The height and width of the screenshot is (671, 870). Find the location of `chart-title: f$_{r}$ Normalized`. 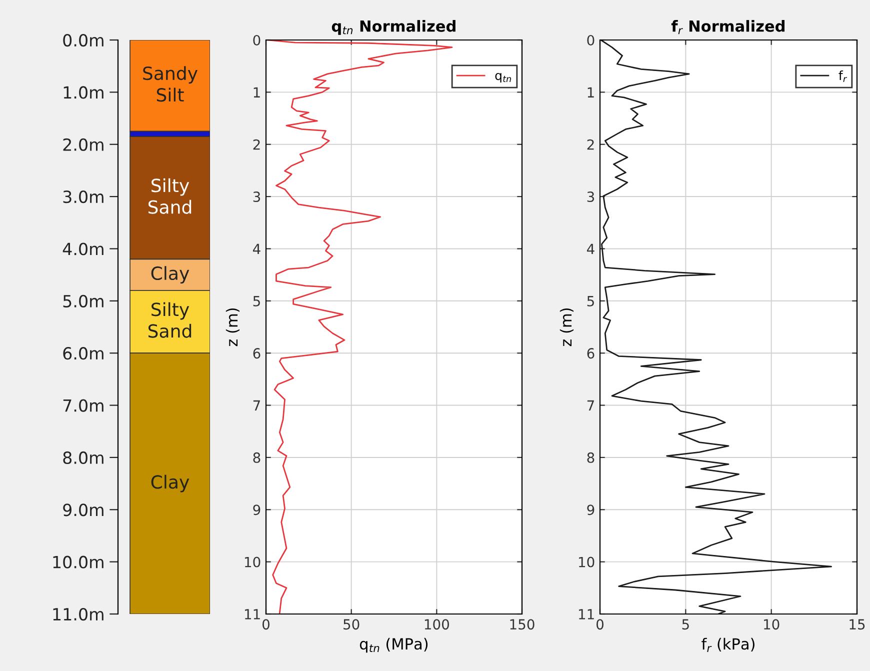

chart-title: f$_{r}$ Normalized is located at coordinates (727, 27).